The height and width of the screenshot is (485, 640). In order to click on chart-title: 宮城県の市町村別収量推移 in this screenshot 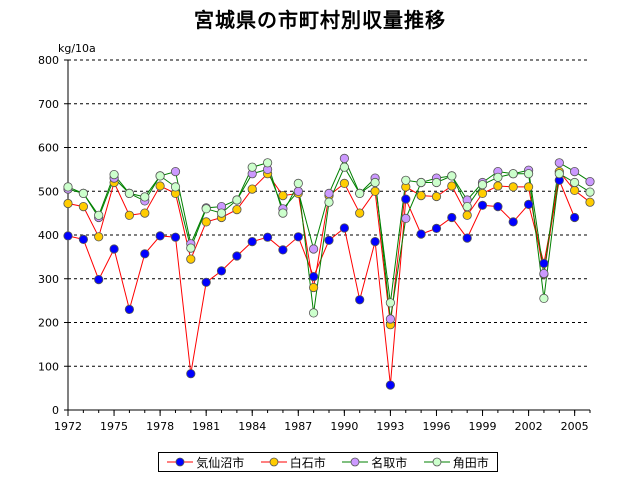, I will do `click(320, 20)`.